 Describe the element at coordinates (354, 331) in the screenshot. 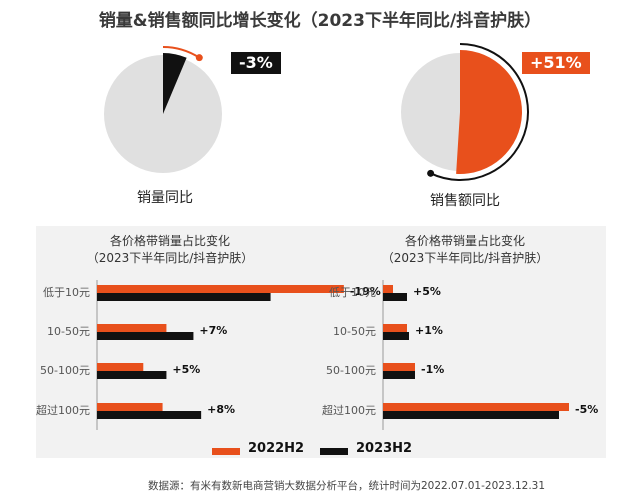

I see `bar-chart-2-category-label: 10-50元` at that location.